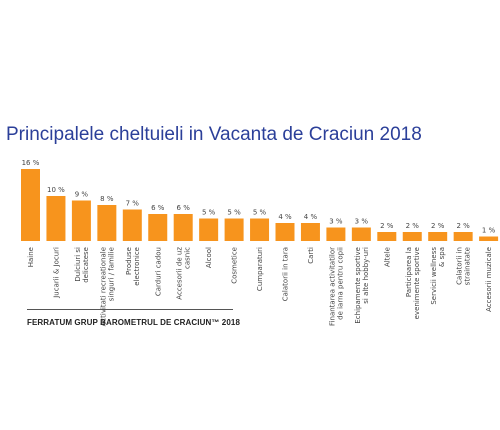 The height and width of the screenshot is (430, 500). Describe the element at coordinates (463, 226) in the screenshot. I see `value-label-18: 2 %` at that location.